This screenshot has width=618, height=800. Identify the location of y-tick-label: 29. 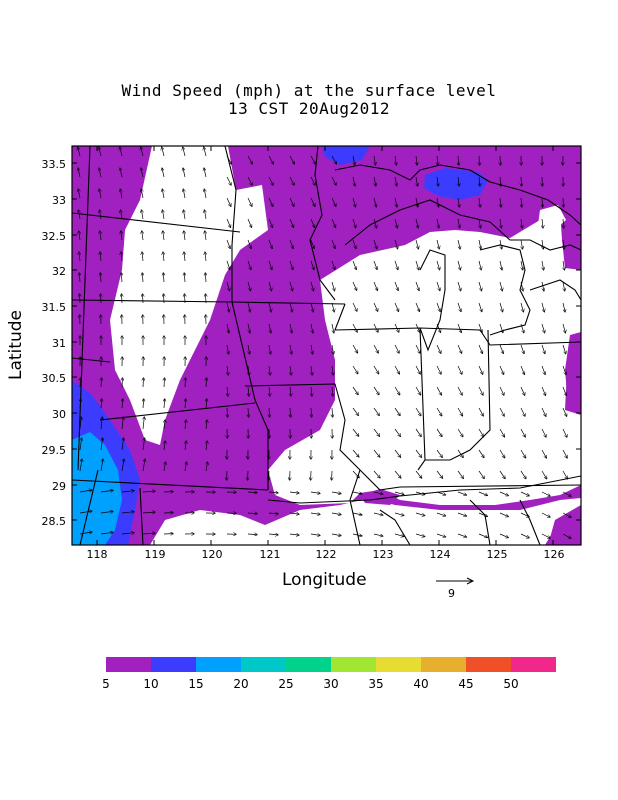
(59, 486).